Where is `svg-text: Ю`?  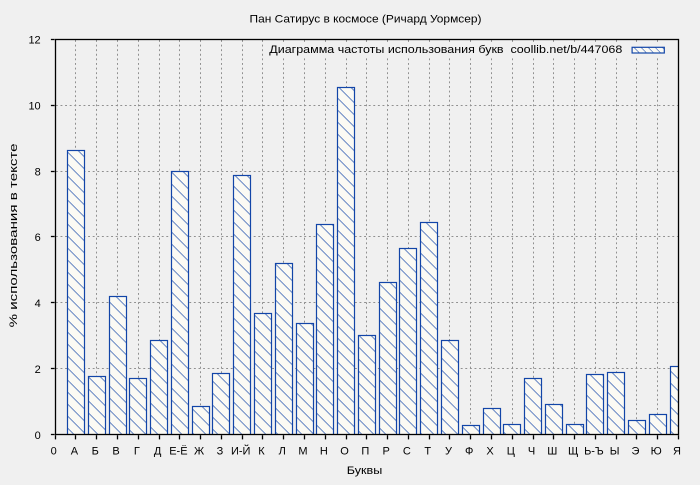 svg-text: Ю is located at coordinates (656, 452).